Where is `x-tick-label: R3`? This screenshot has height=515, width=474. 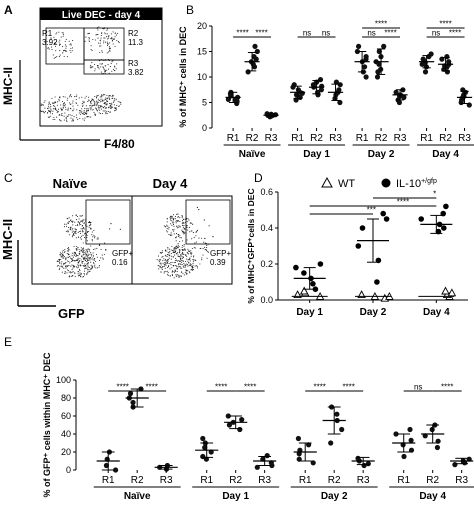 x-tick-label: R3 is located at coordinates (335, 138).